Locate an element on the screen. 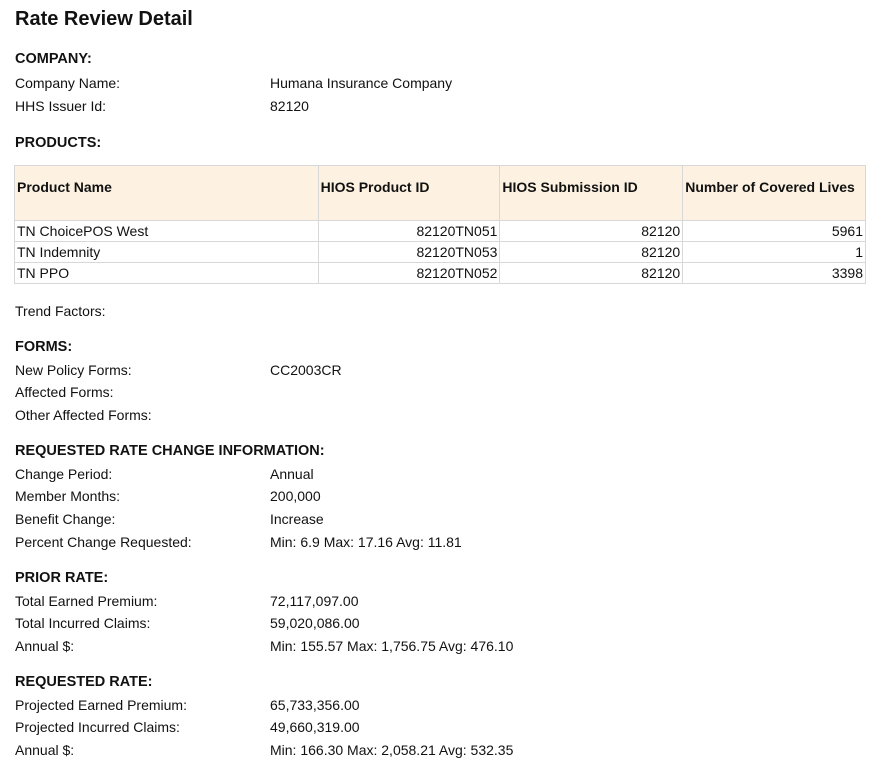 The width and height of the screenshot is (881, 784). company-name-row: Company Name: Humana Insurance Company is located at coordinates (440, 83).